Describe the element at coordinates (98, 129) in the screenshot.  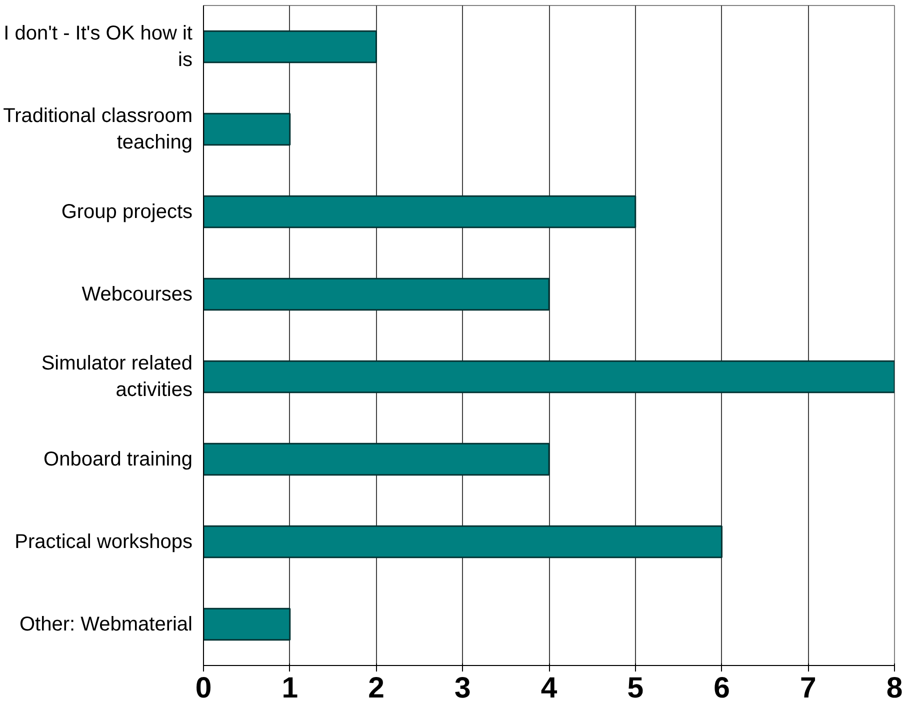
I see `y-tick-label: Traditional classroom teaching` at that location.